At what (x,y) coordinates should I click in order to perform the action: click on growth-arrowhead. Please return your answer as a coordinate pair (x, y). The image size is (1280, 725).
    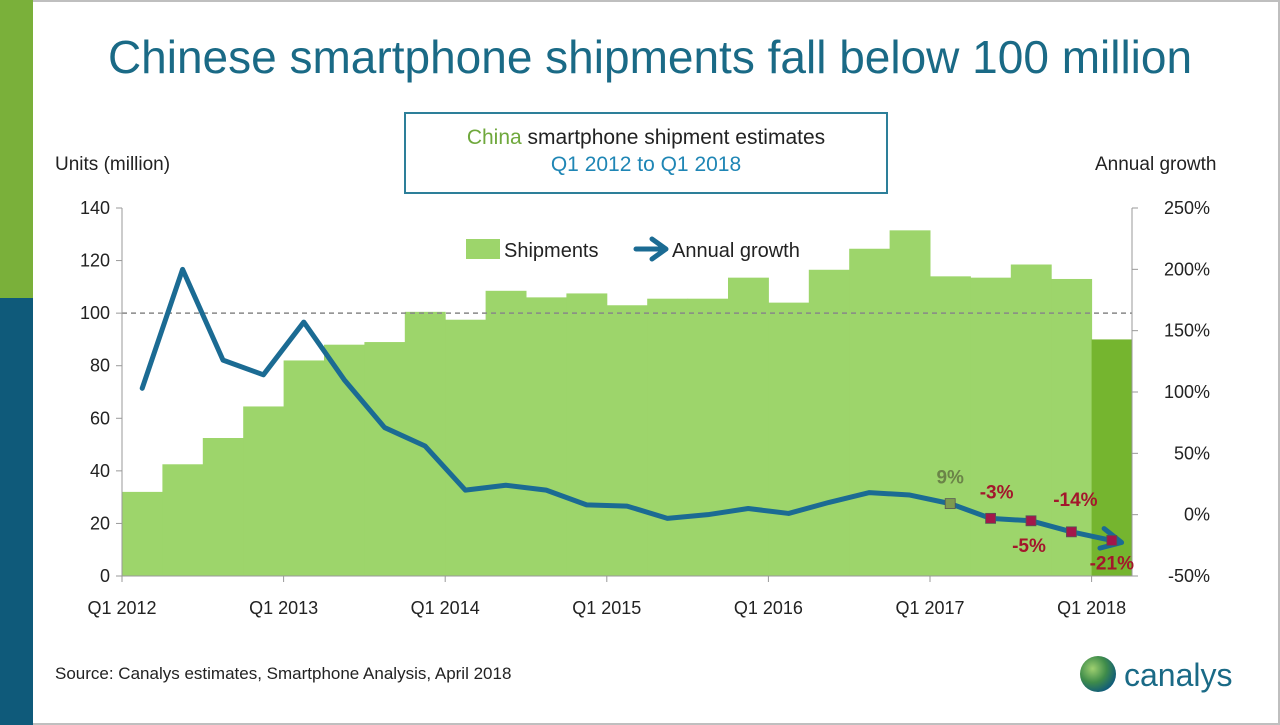
    Looking at the image, I should click on (1111, 538).